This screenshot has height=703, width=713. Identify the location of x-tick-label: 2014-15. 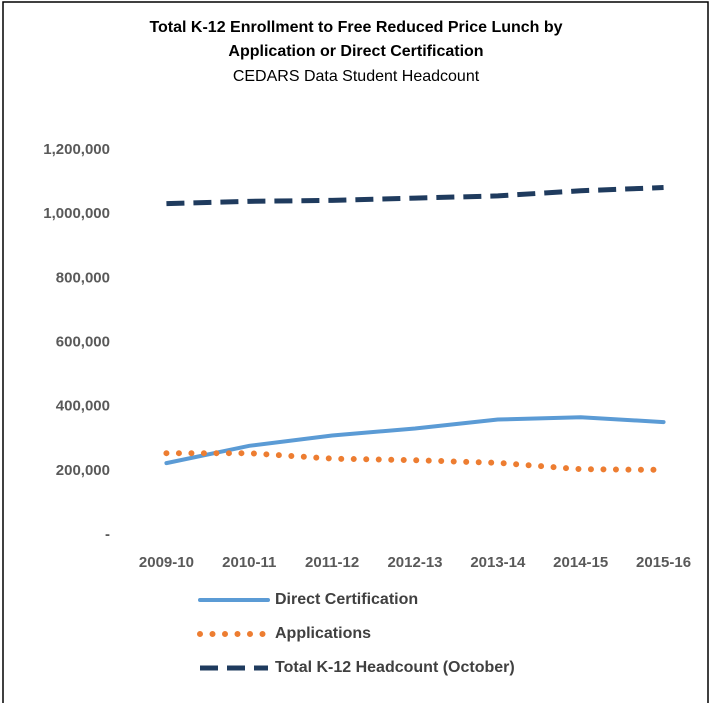
(580, 562).